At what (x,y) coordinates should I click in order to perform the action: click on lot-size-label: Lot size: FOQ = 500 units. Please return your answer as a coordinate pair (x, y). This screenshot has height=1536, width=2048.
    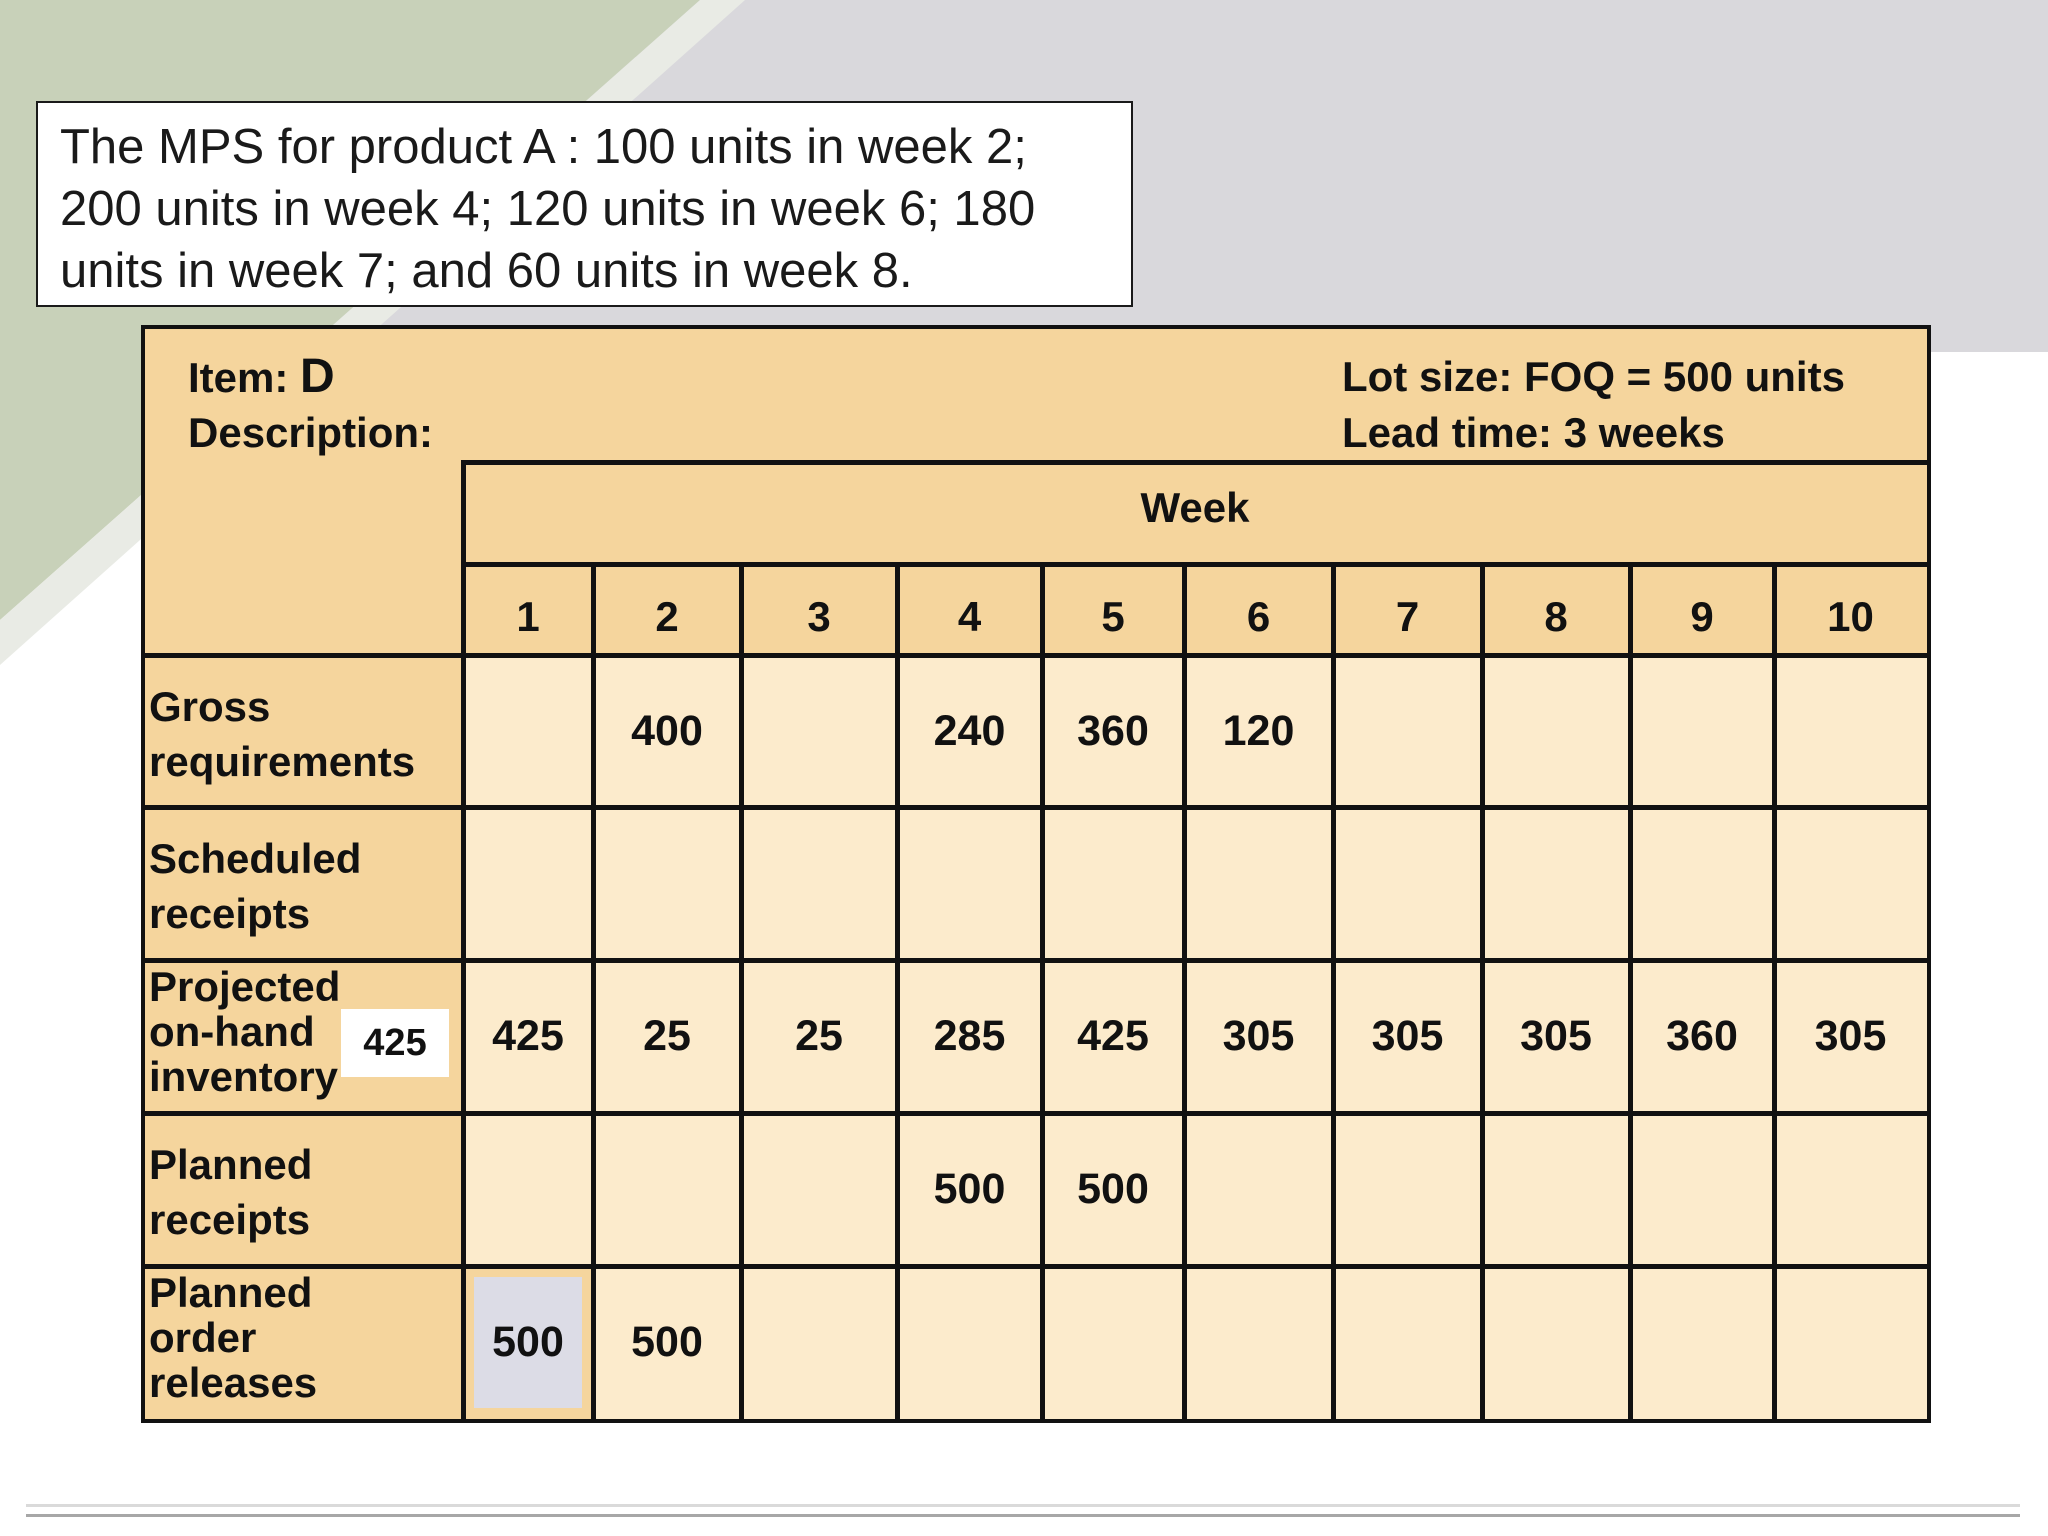
    Looking at the image, I should click on (1593, 376).